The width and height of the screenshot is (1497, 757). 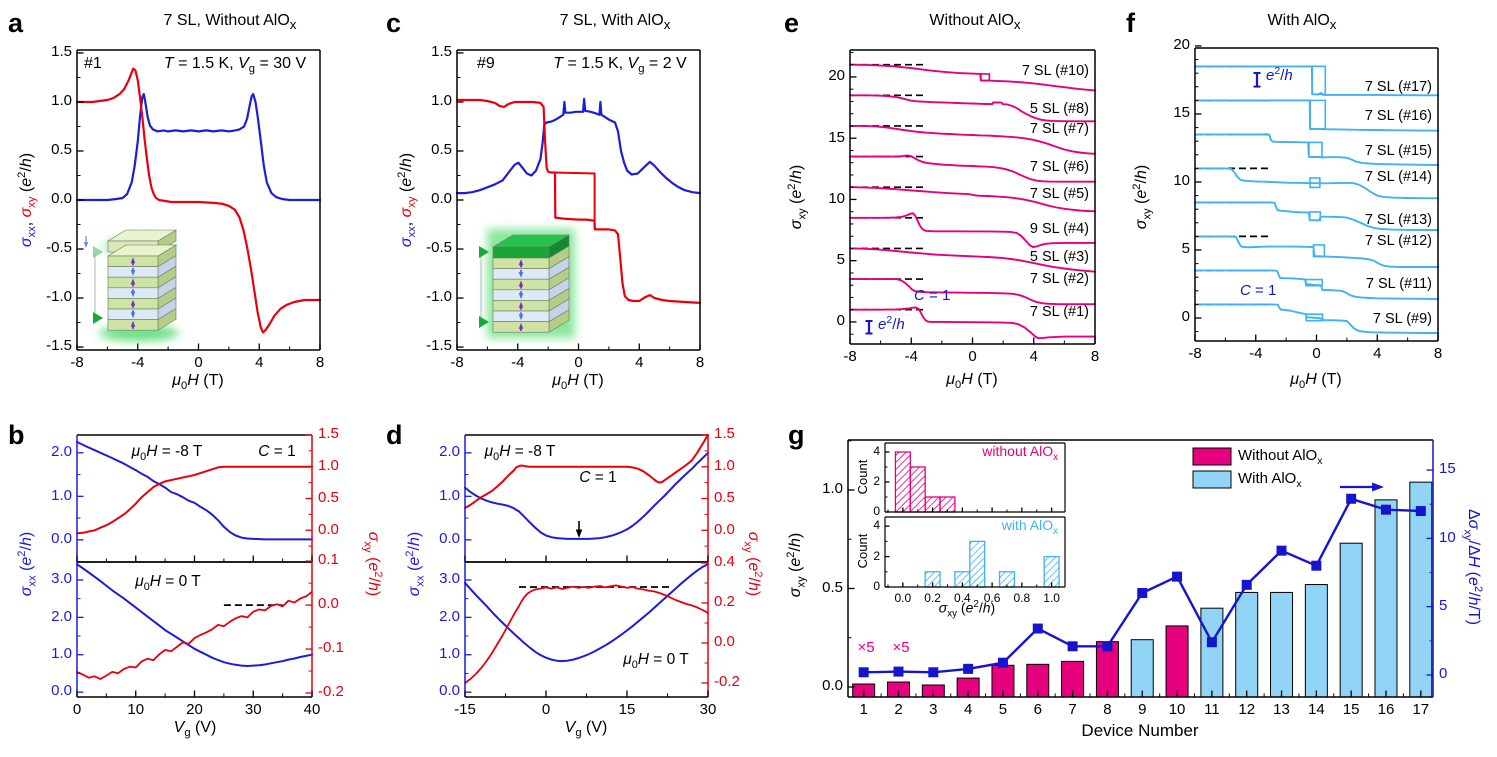 What do you see at coordinates (527, 284) in the screenshot?
I see `sample-stack-with-alox` at bounding box center [527, 284].